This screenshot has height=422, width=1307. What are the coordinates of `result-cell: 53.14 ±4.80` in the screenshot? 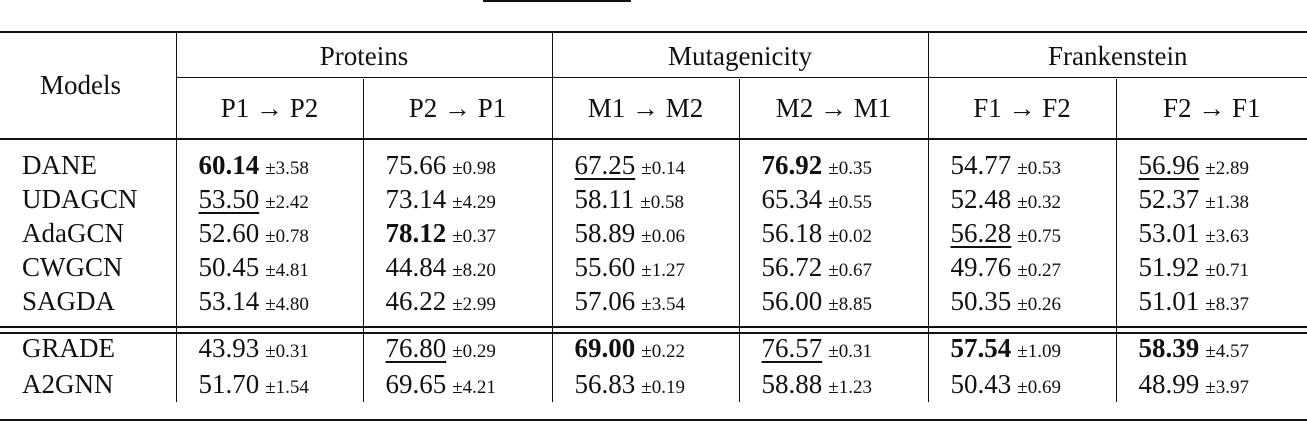 It's located at (269, 301).